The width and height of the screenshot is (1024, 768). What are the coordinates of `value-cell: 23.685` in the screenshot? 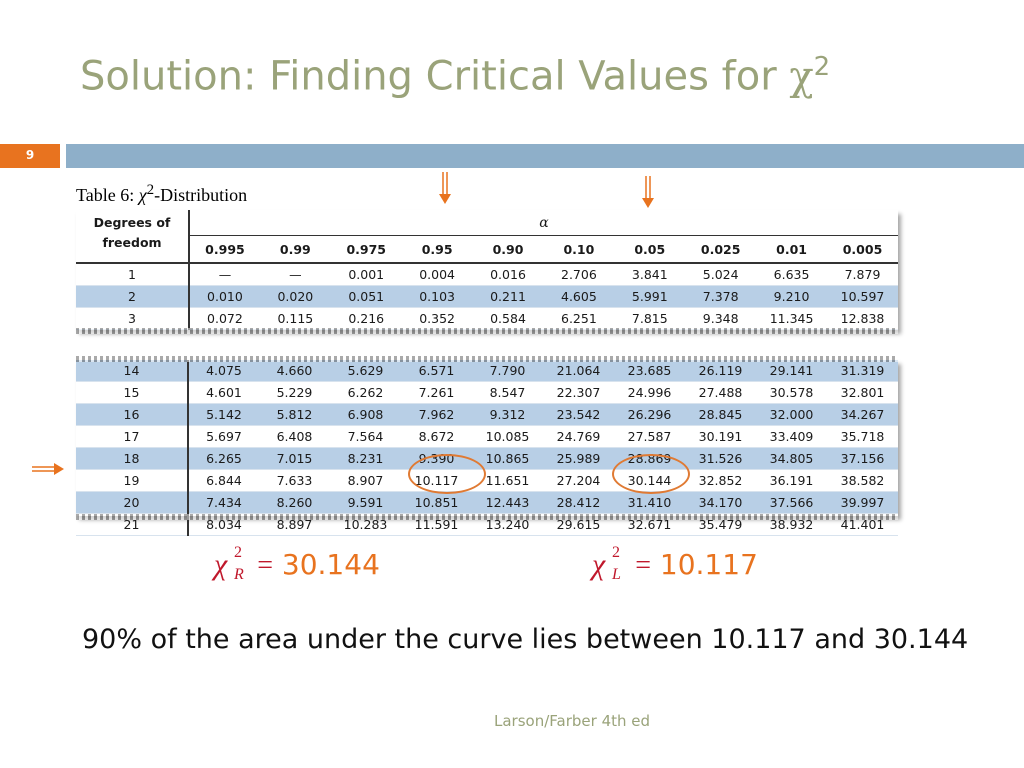 It's located at (649, 371).